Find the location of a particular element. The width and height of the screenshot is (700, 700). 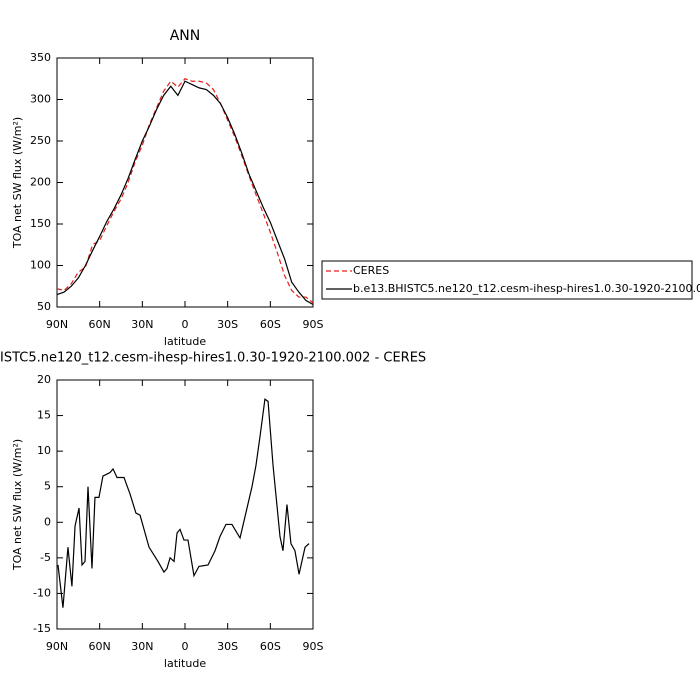

legend-box is located at coordinates (507, 280).